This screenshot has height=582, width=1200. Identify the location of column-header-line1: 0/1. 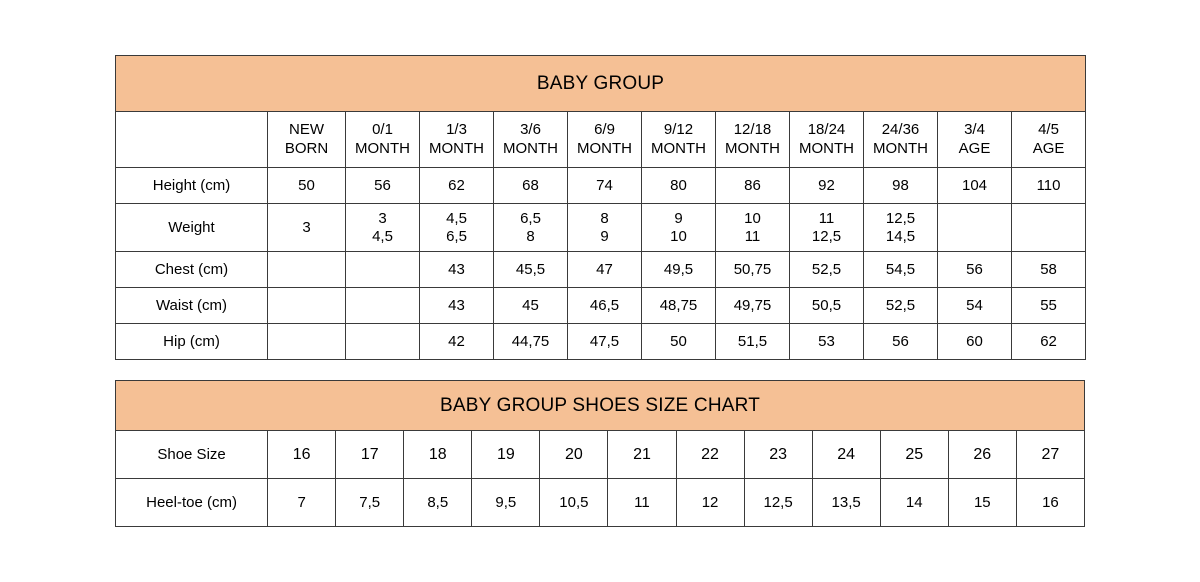
(382, 130).